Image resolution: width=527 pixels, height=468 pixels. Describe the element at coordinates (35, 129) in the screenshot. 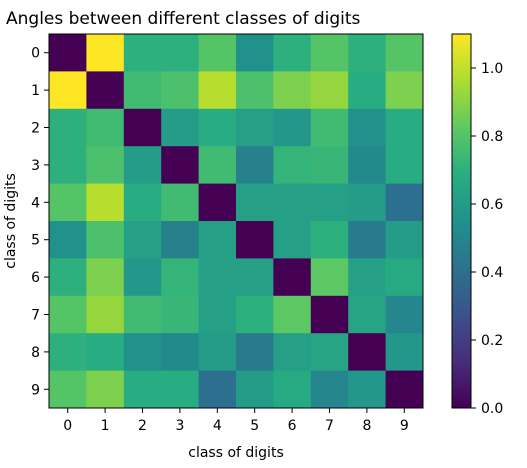

I see `y-tick-label: 2` at that location.